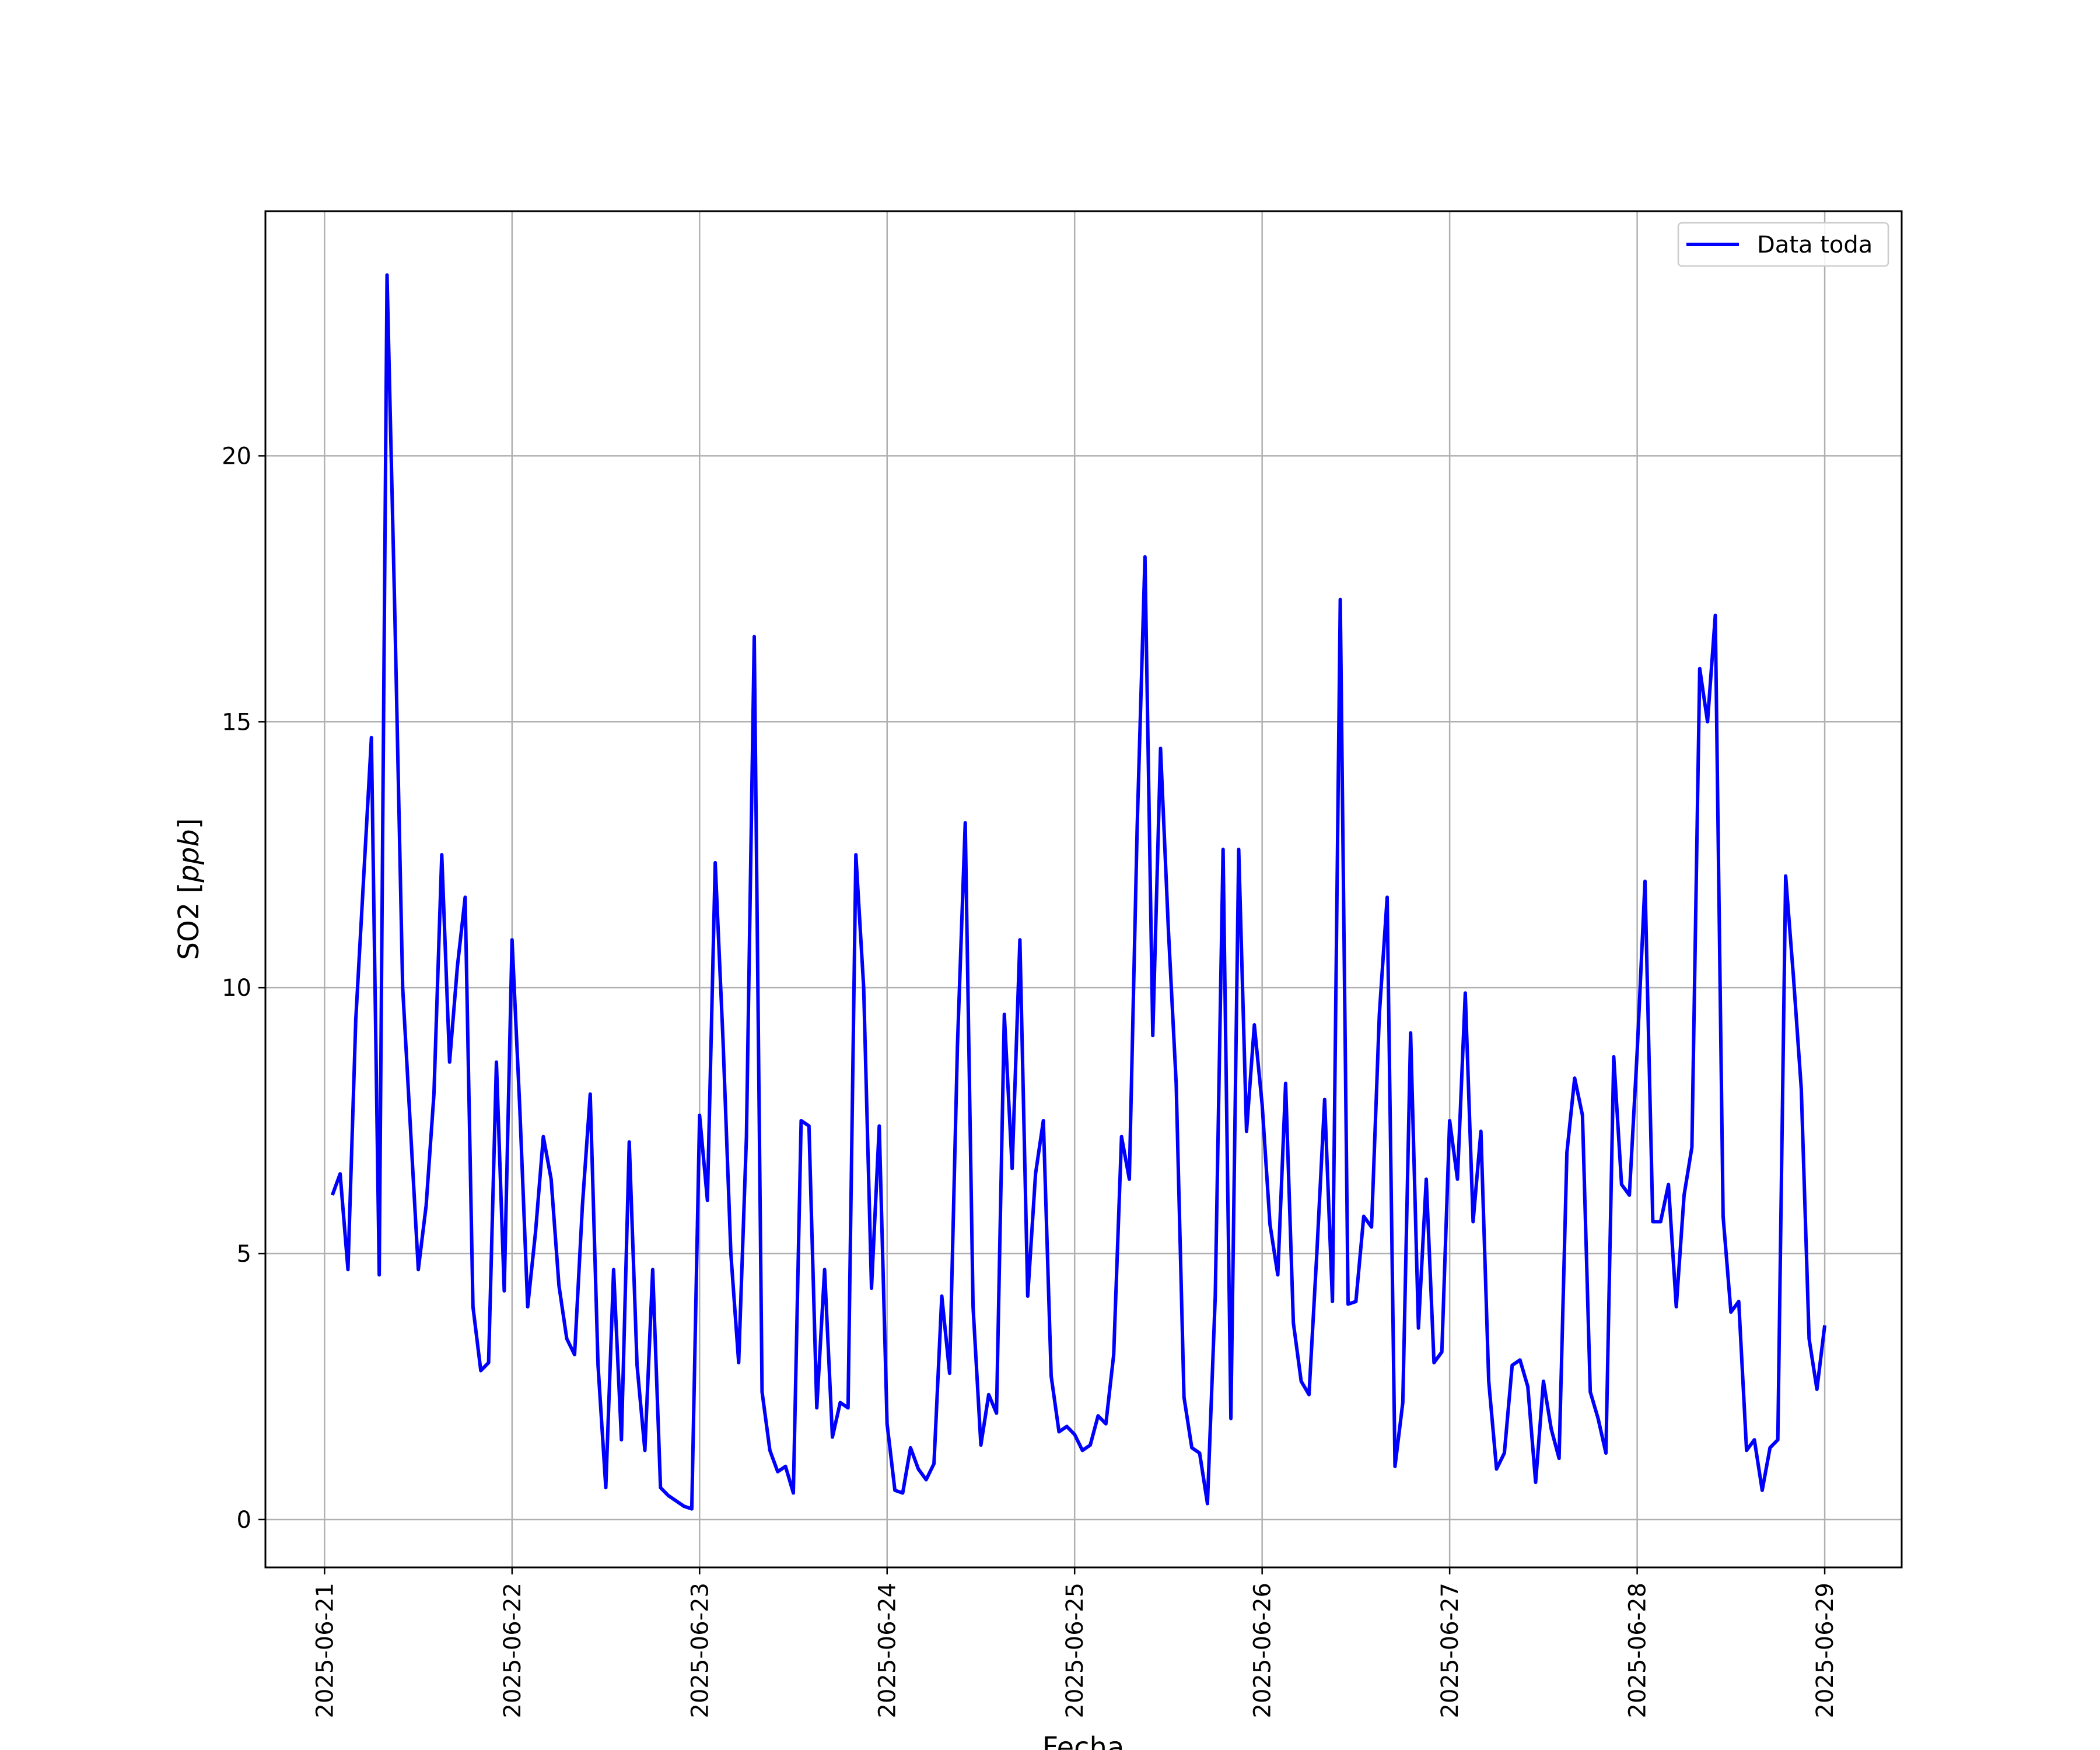  What do you see at coordinates (1825, 1650) in the screenshot?
I see `x-tick-label: 2025-06-29` at bounding box center [1825, 1650].